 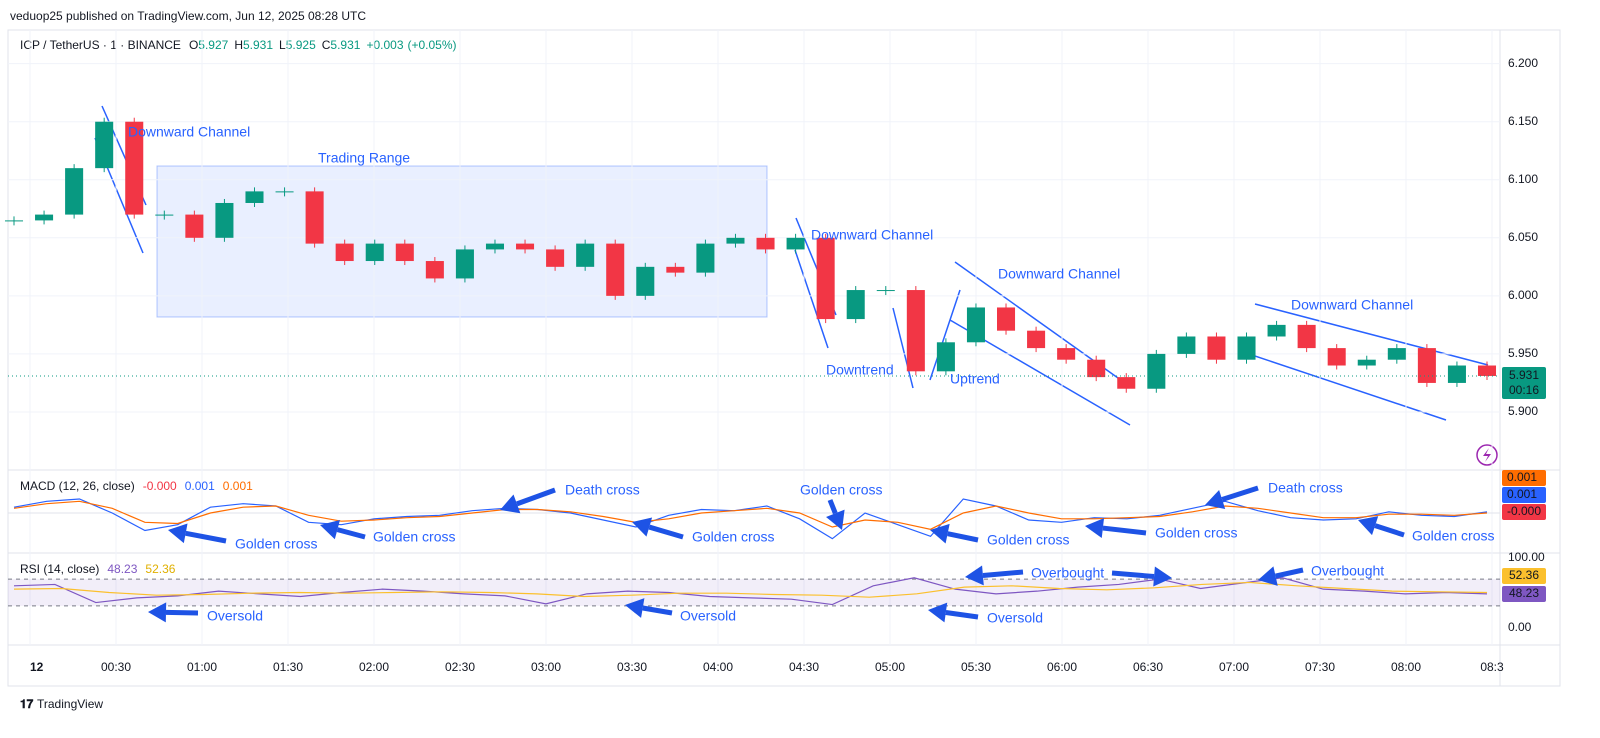 I want to click on macd-badge-label: -0.000, so click(x=1524, y=511).